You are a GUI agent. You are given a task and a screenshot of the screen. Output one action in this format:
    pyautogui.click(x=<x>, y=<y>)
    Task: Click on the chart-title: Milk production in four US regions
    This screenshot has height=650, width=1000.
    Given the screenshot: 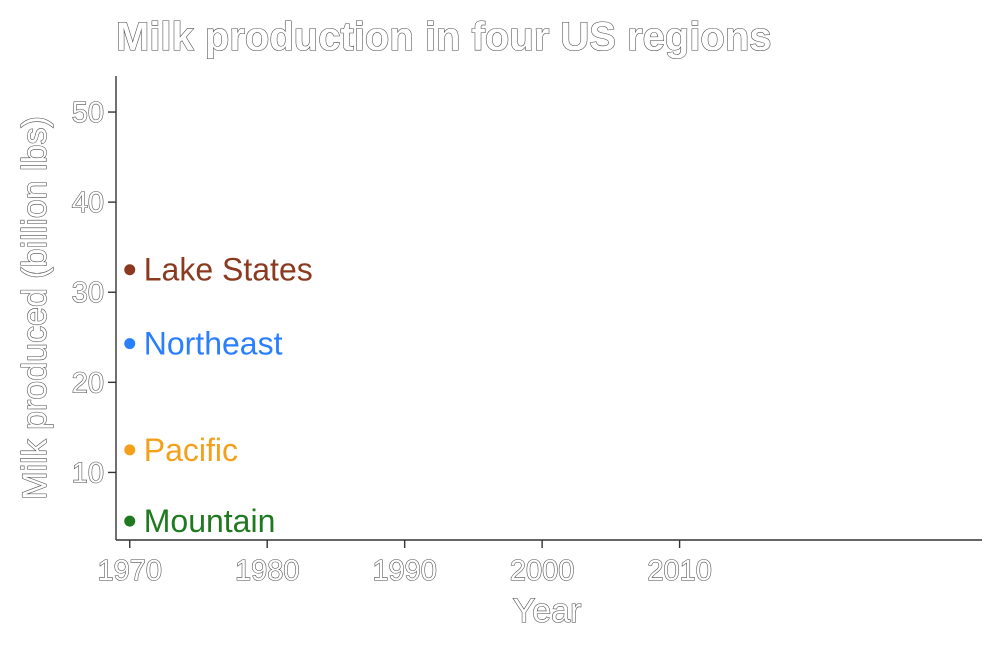 What is the action you would take?
    pyautogui.click(x=444, y=37)
    